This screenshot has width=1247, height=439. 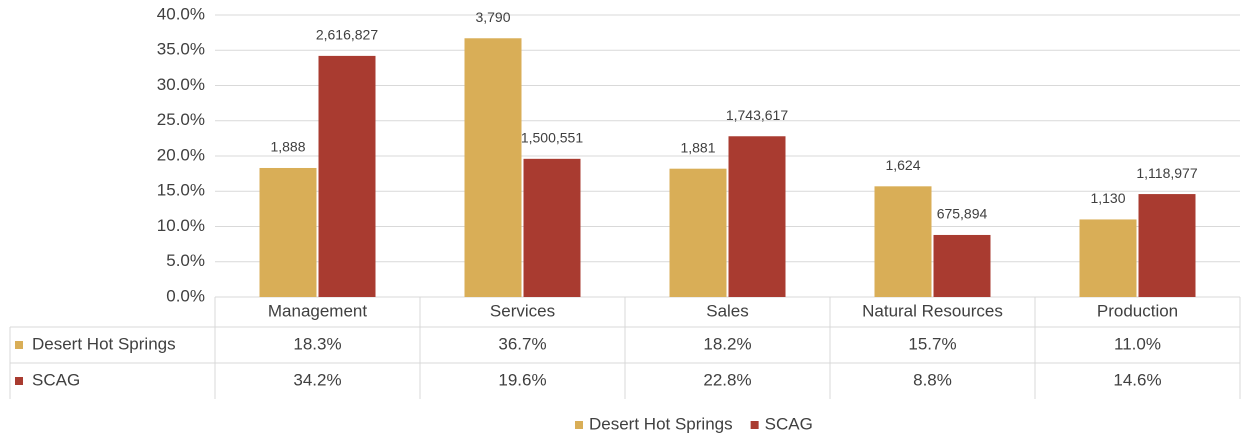 I want to click on data-label: 1,500,551, so click(x=552, y=138).